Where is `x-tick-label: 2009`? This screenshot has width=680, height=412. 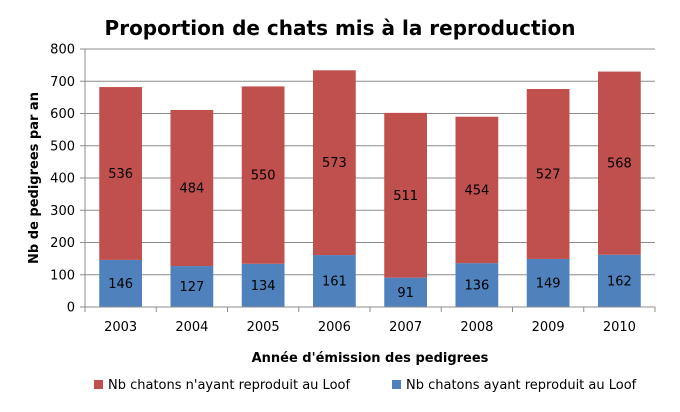
x-tick-label: 2009 is located at coordinates (548, 327).